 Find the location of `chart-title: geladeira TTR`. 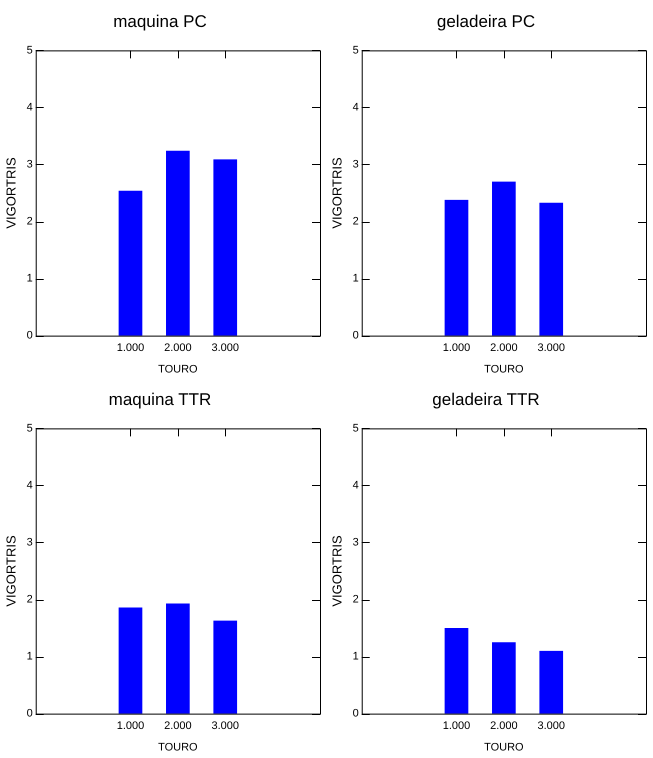

chart-title: geladeira TTR is located at coordinates (486, 399).